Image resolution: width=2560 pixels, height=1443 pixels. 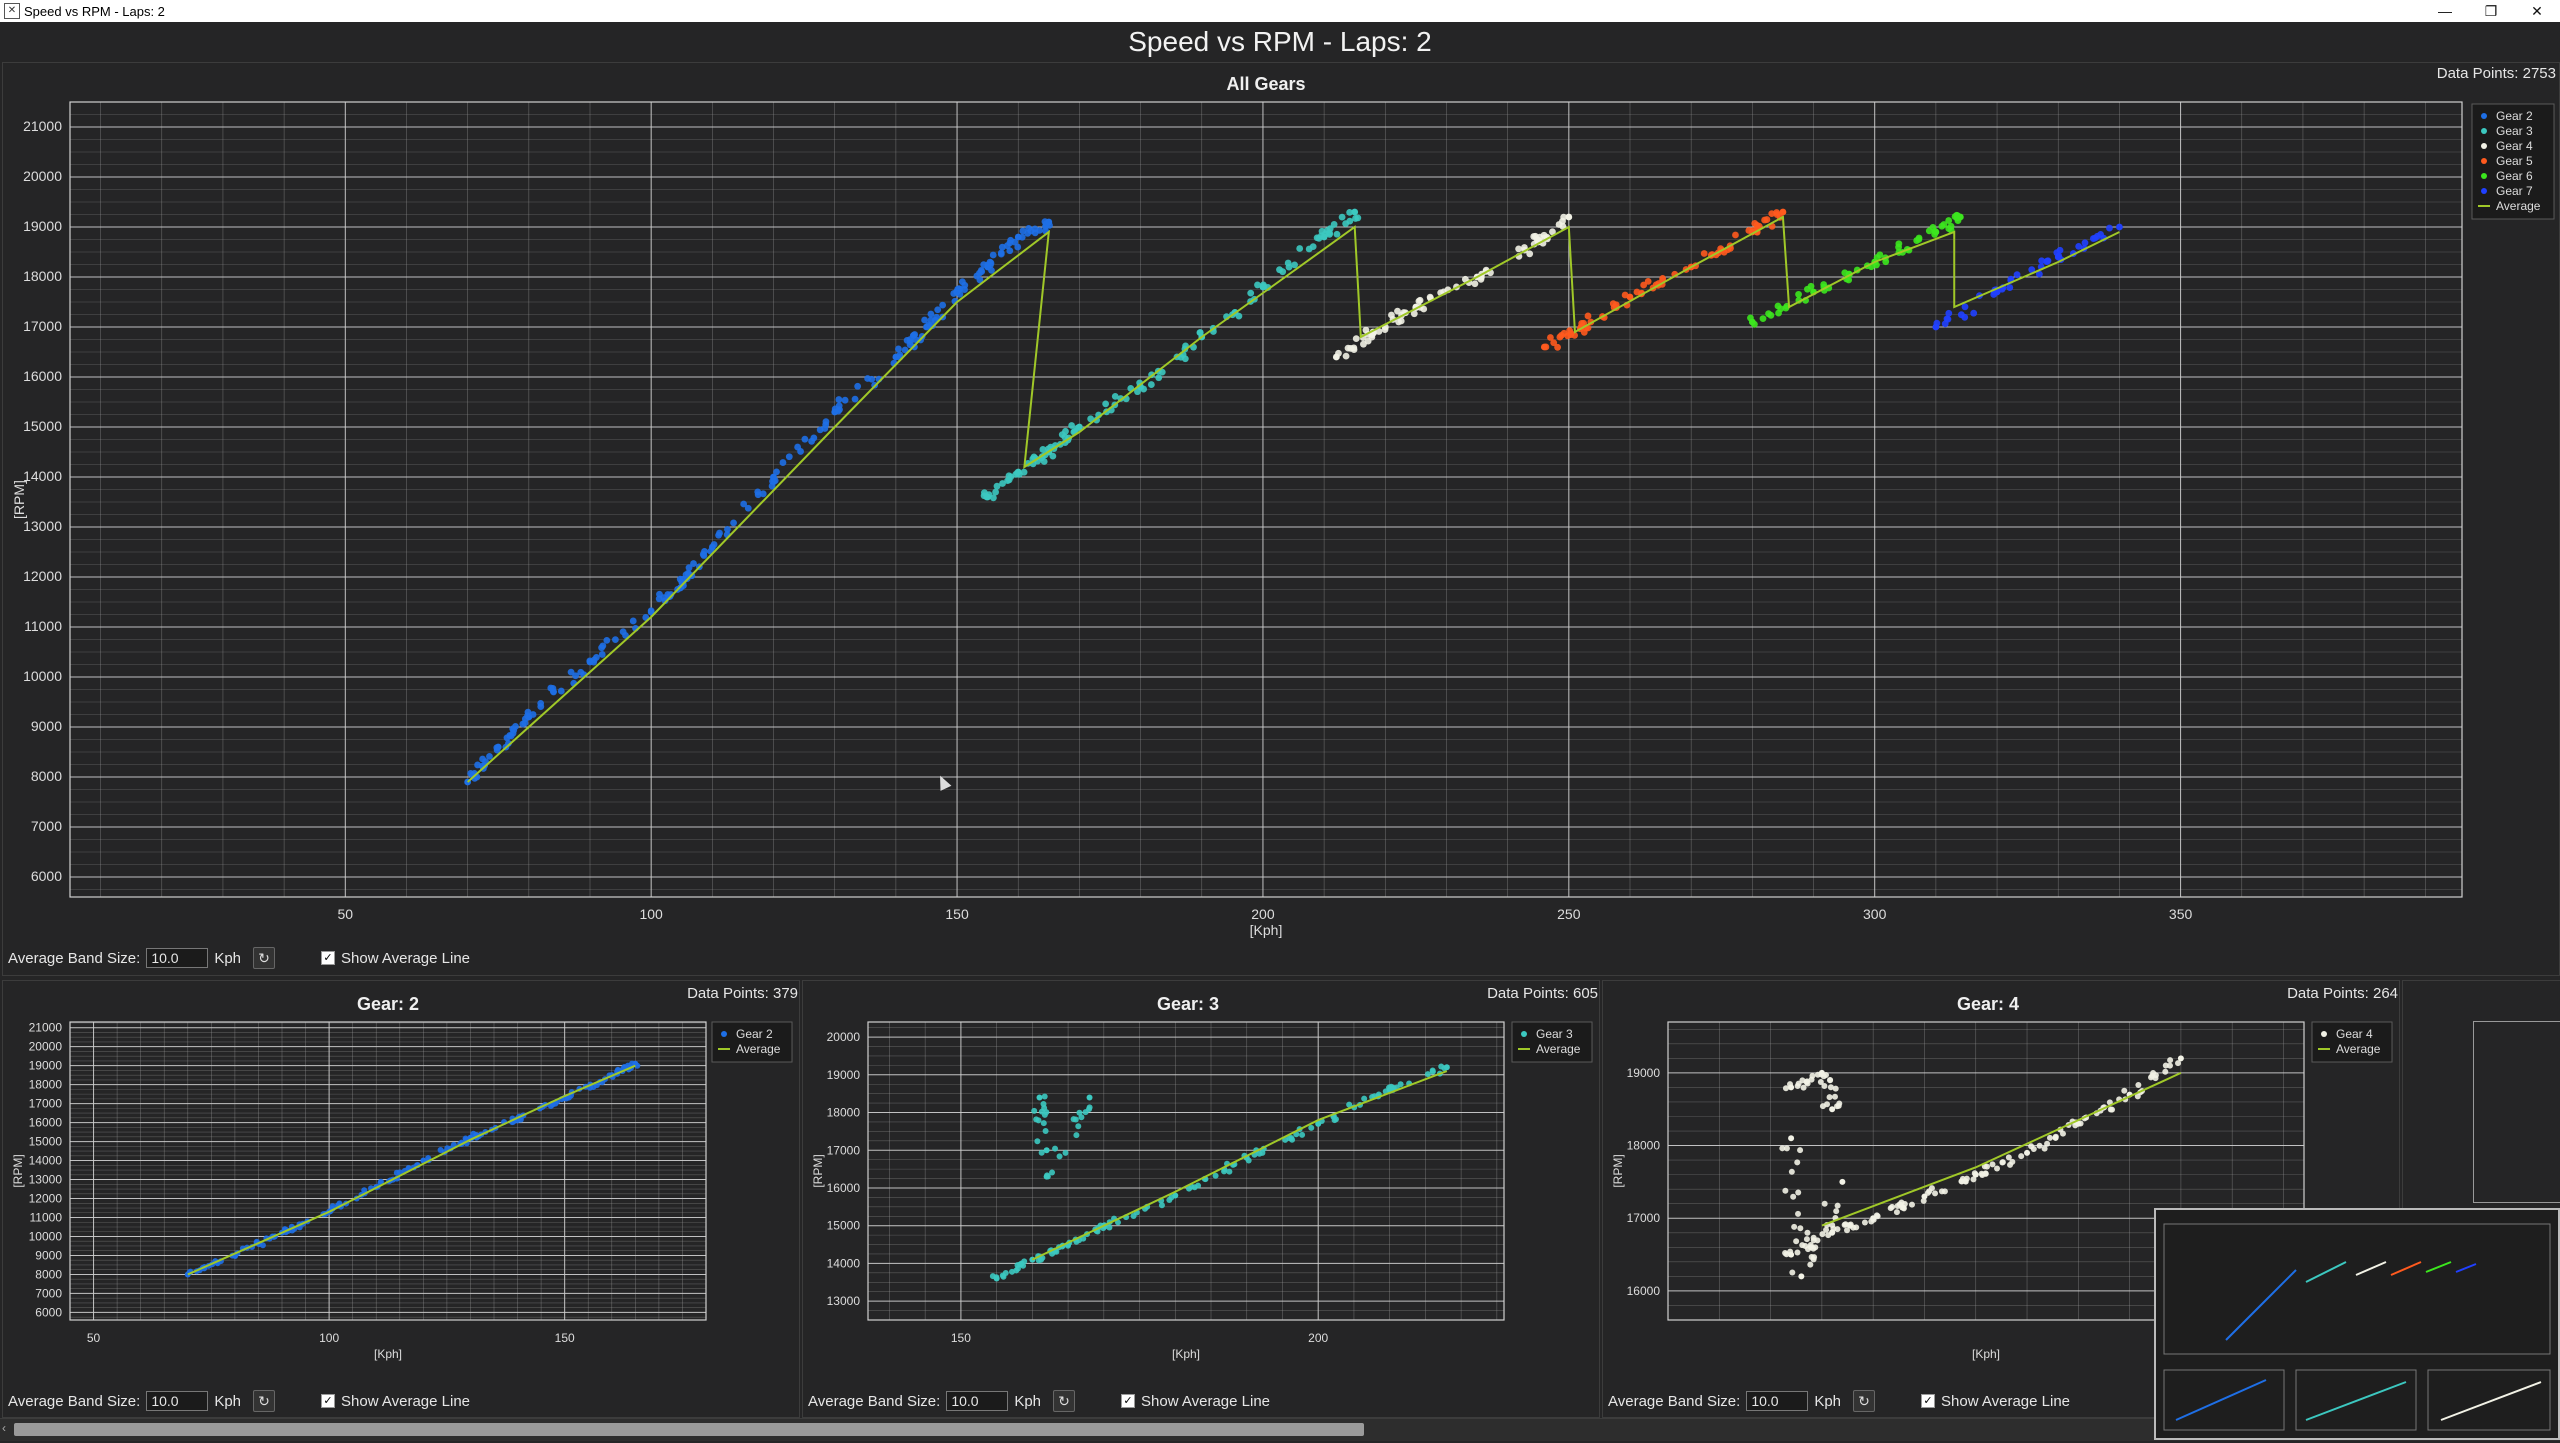 I want to click on scroll-left-icon: ‹, so click(x=4, y=1428).